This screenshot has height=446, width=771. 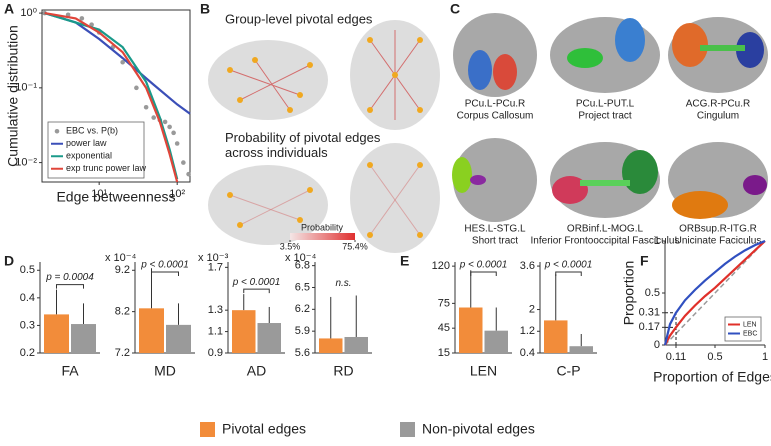 What do you see at coordinates (718, 104) in the screenshot?
I see `tract-pair: ACG.R-PCu.R` at bounding box center [718, 104].